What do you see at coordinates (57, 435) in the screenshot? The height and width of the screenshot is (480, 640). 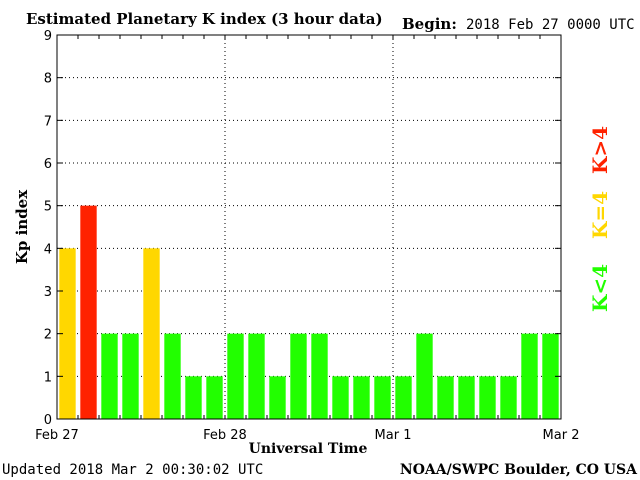 I see `x-tick-label: Feb 27` at bounding box center [57, 435].